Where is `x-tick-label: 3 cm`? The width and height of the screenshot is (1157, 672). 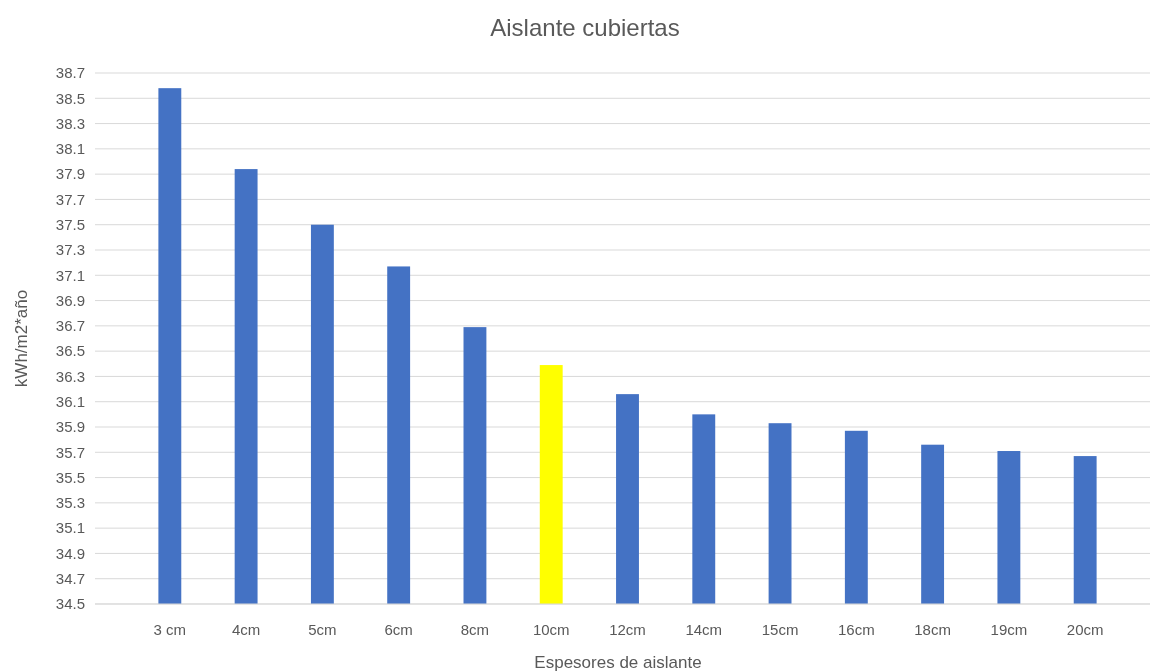
x-tick-label: 3 cm is located at coordinates (170, 629).